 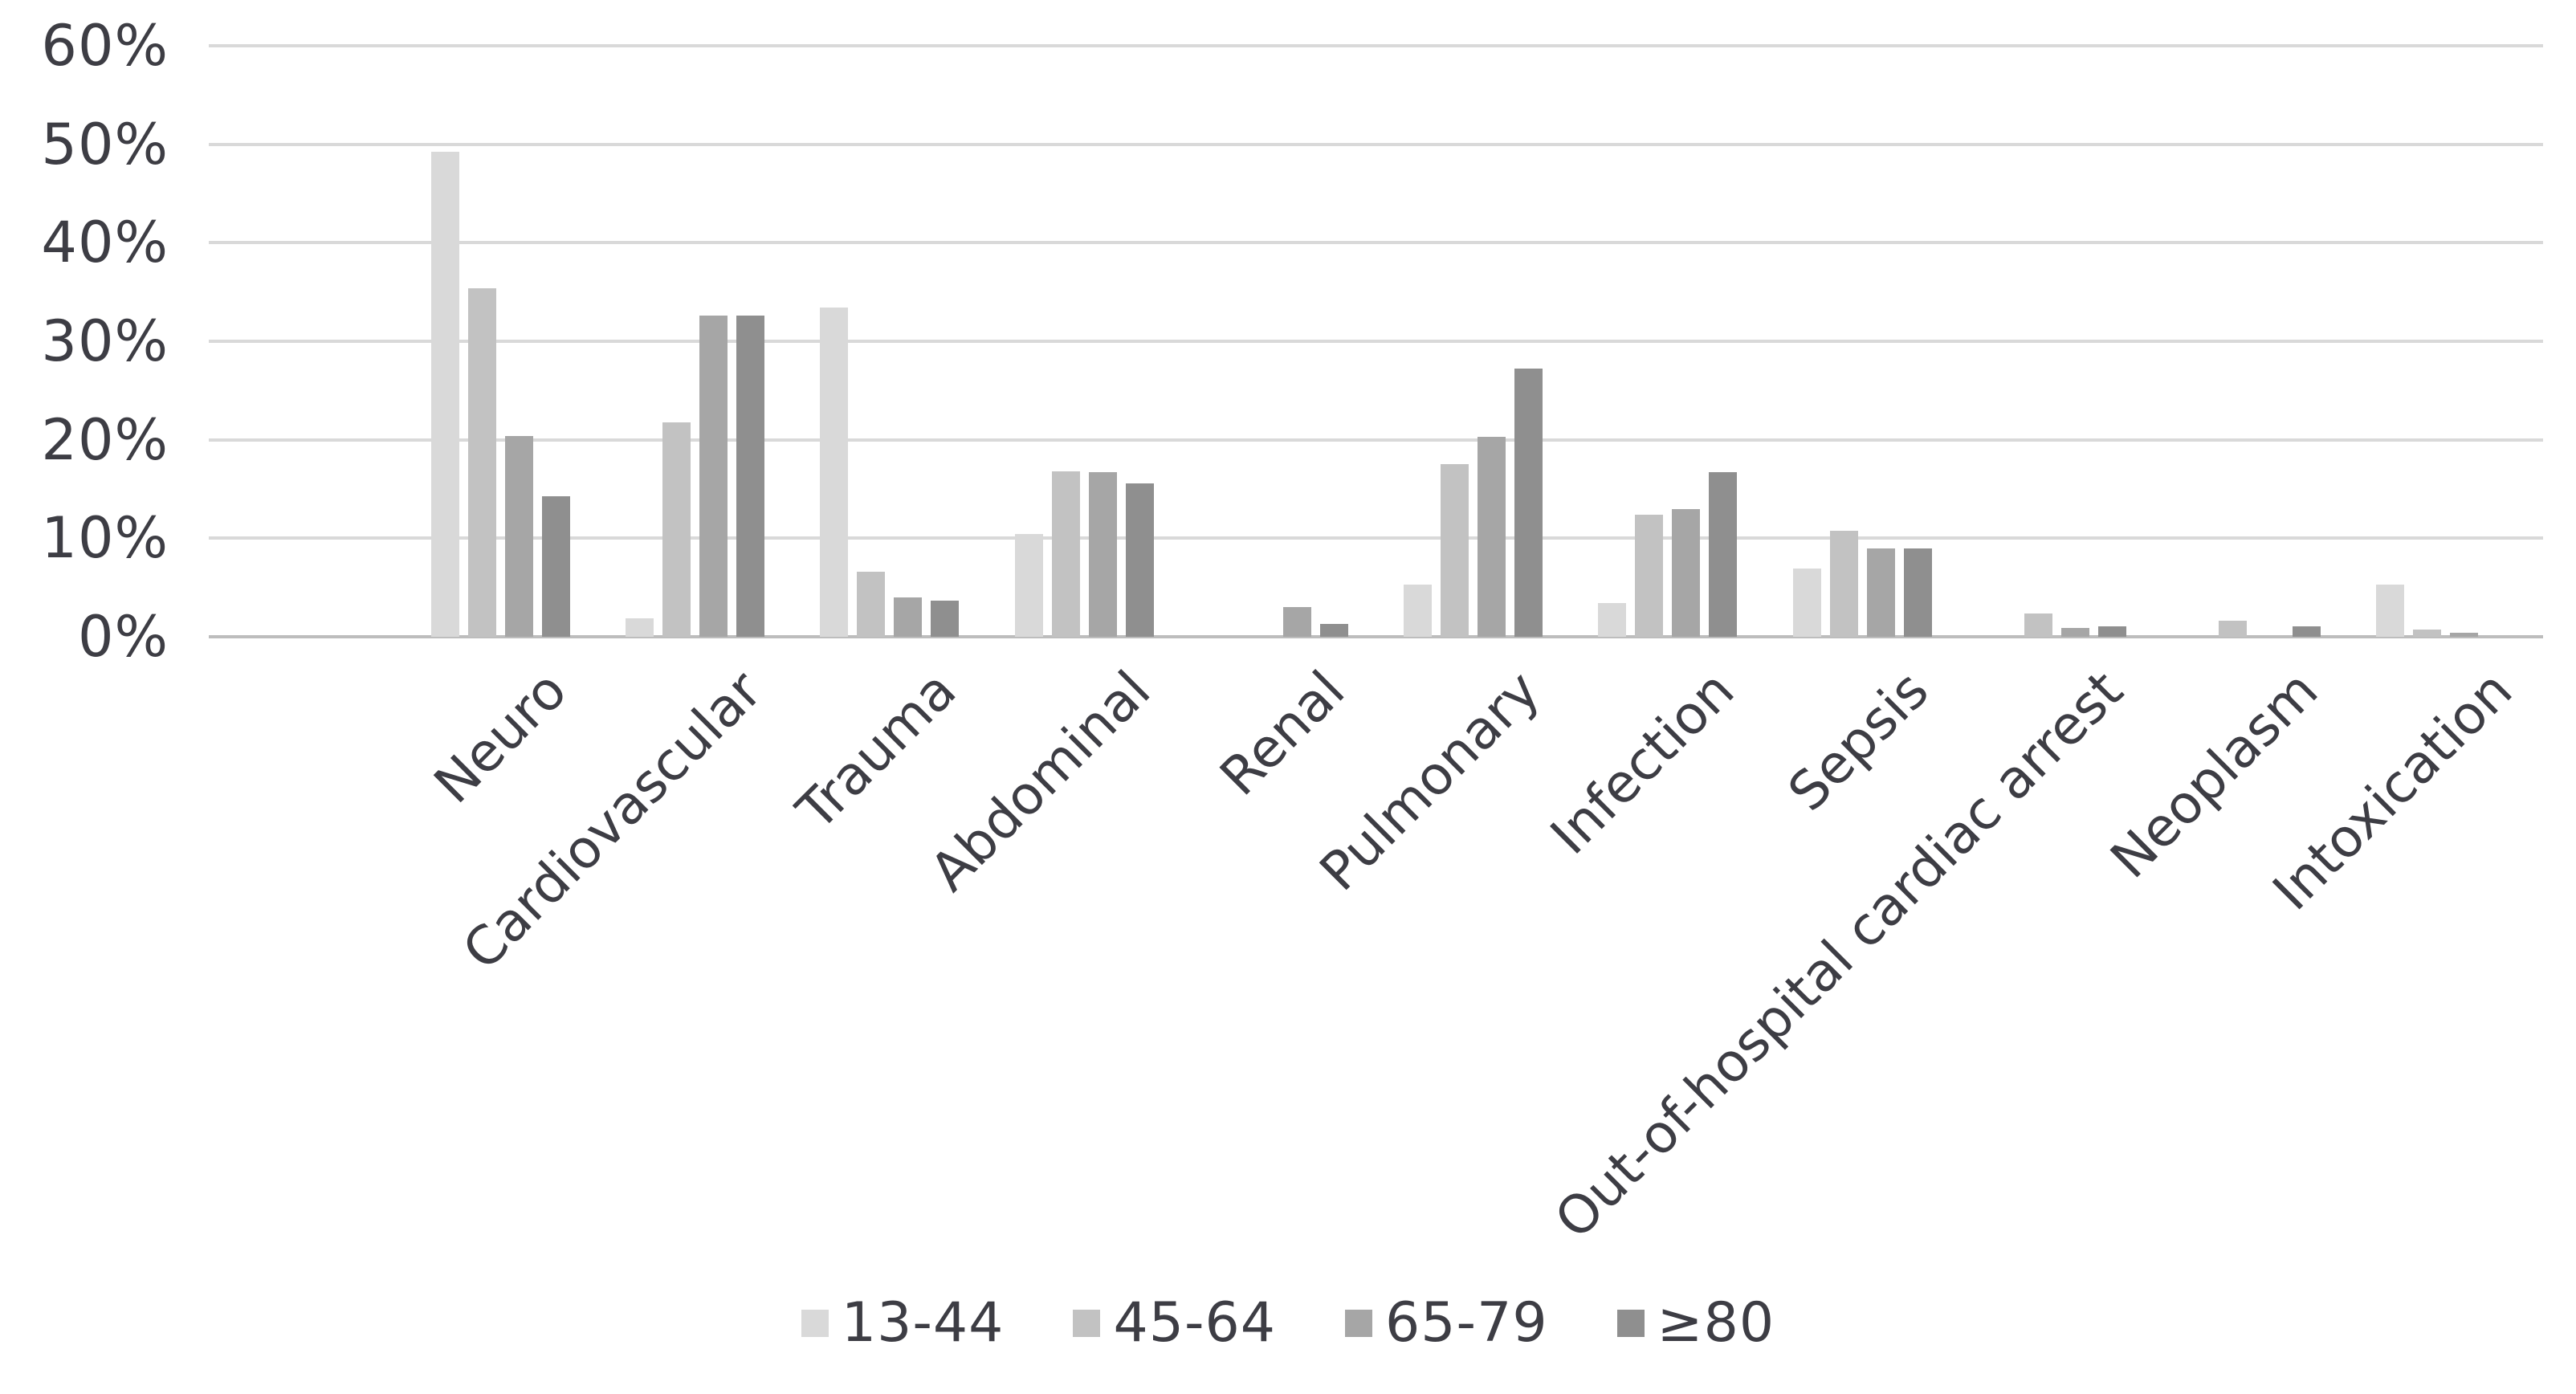 What do you see at coordinates (1716, 1323) in the screenshot?
I see `legend-label: ≥80` at bounding box center [1716, 1323].